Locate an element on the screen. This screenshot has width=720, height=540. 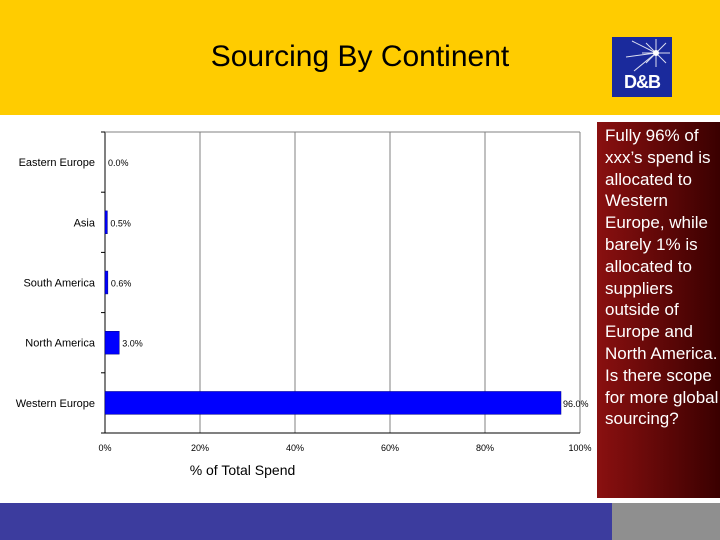
category-label: Eastern Europe is located at coordinates (57, 163).